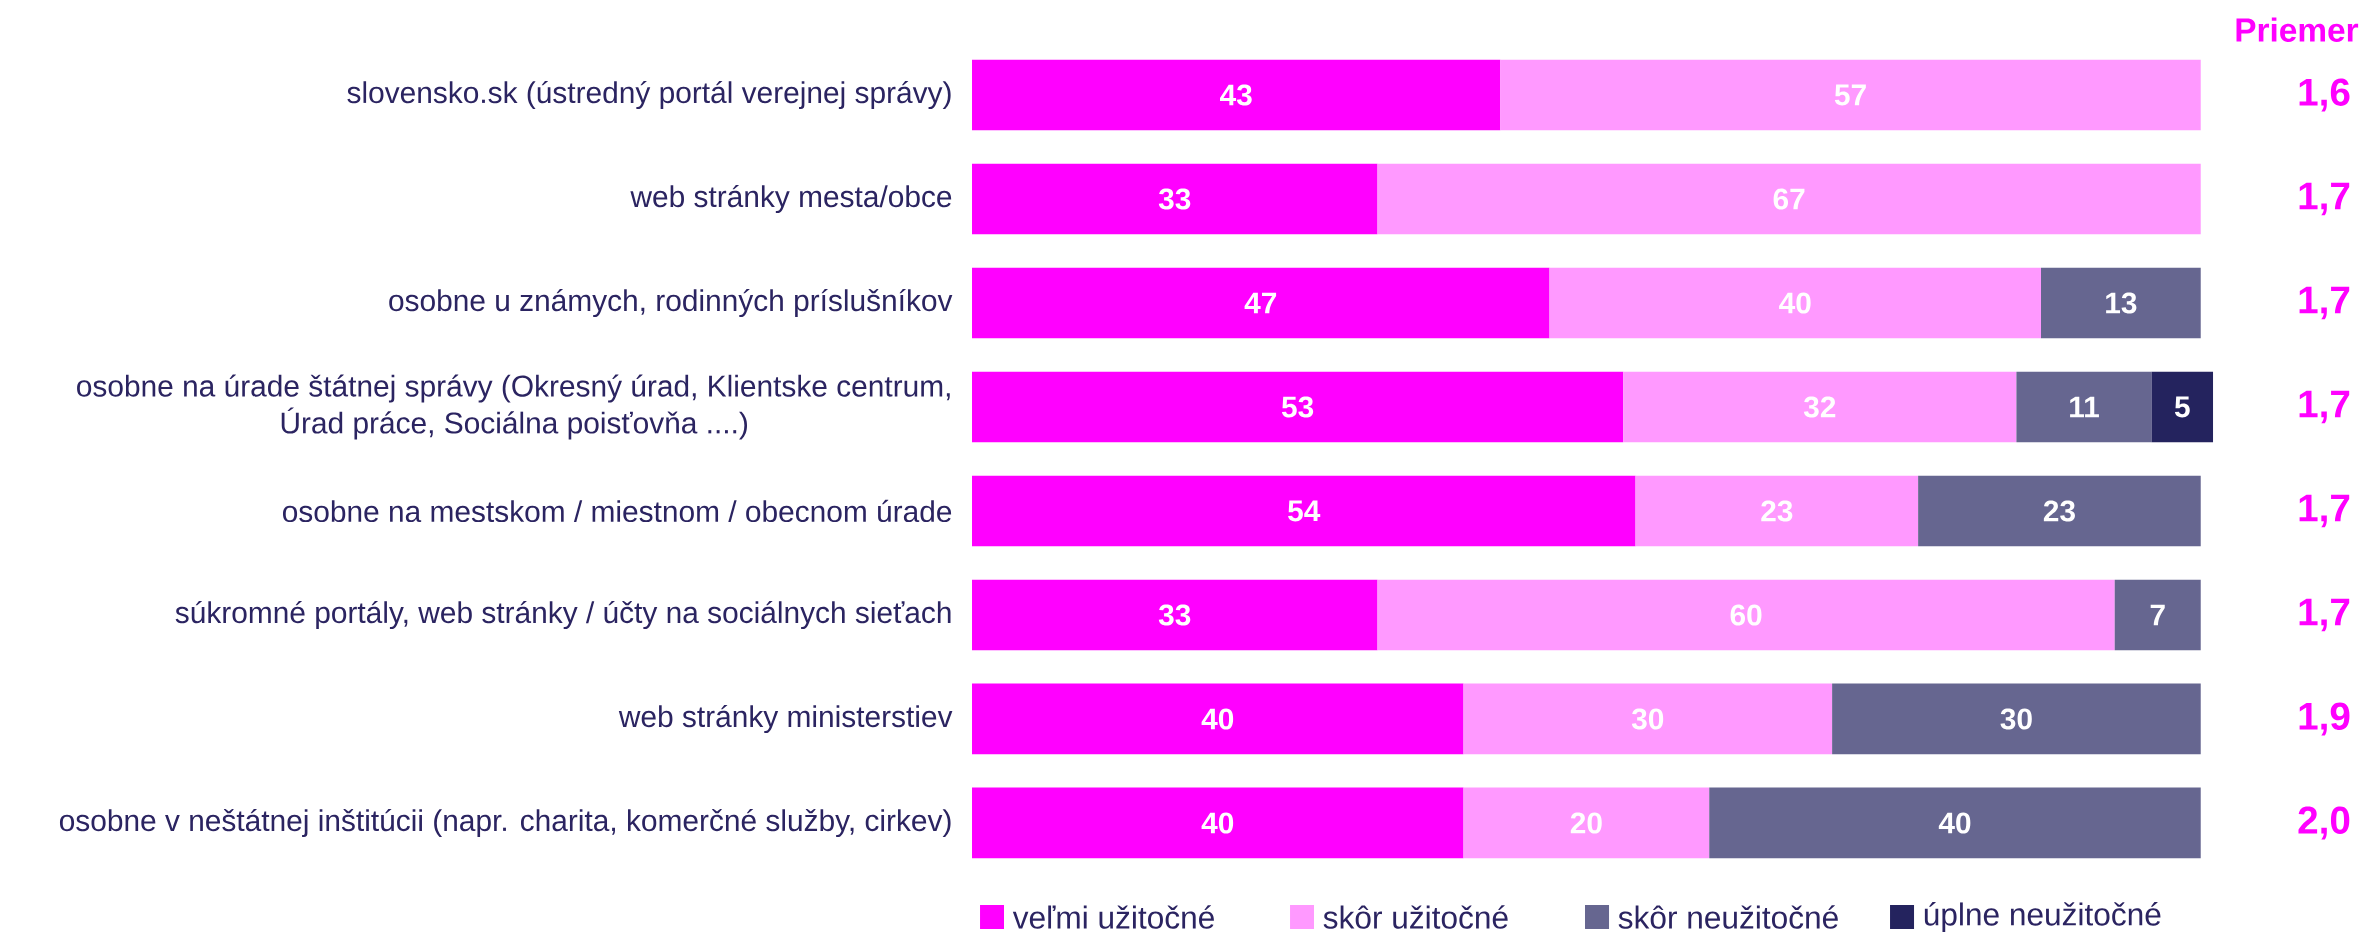 The height and width of the screenshot is (945, 2371). I want to click on data-label: 47, so click(1260, 303).